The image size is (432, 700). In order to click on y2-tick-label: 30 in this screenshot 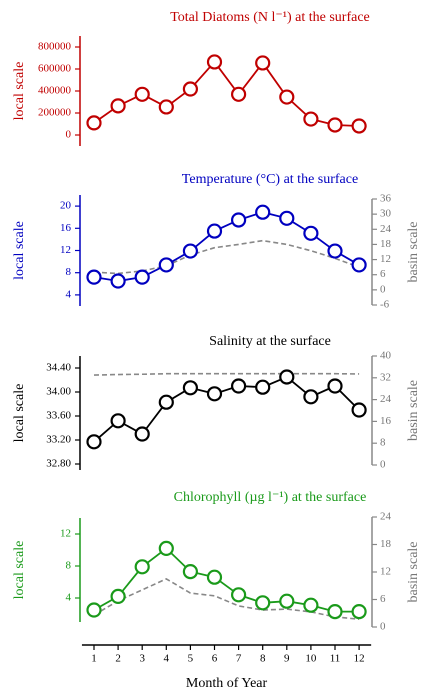, I will do `click(386, 214)`.